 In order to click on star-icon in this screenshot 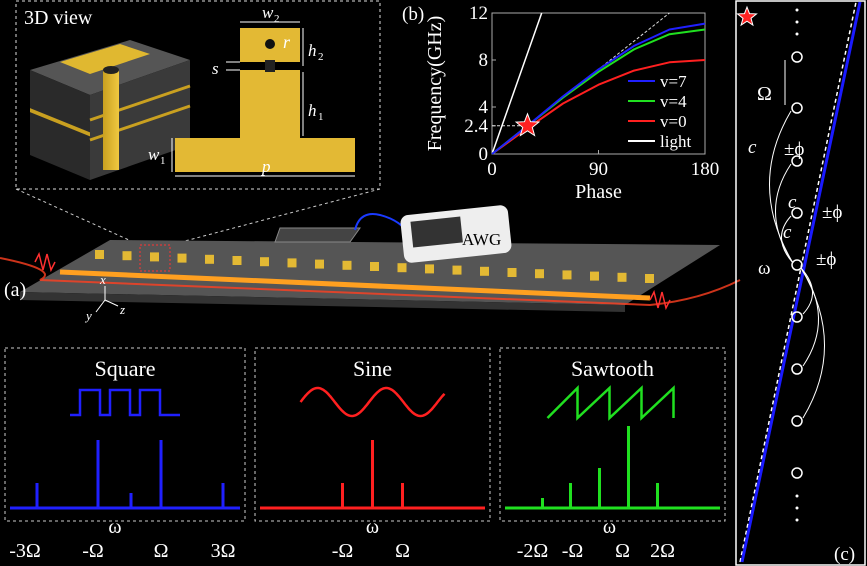, I will do `click(747, 16)`.